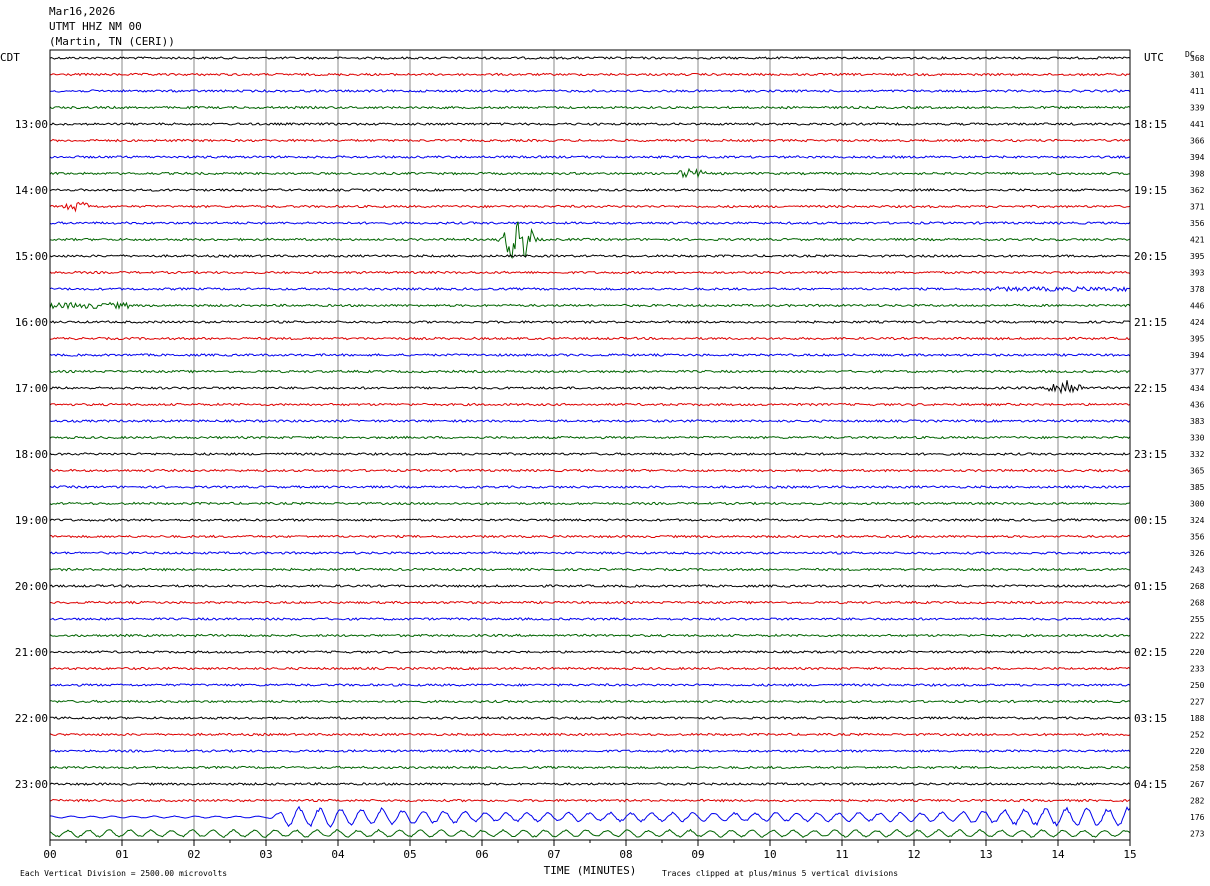  Describe the element at coordinates (553, 854) in the screenshot. I see `x-tick-label: 07` at that location.